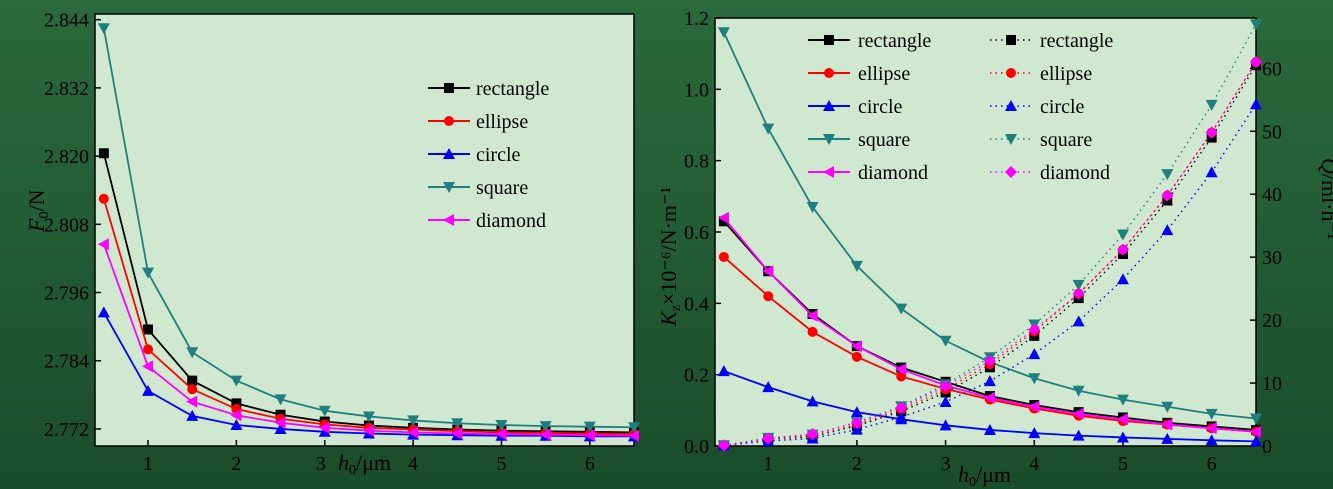 The width and height of the screenshot is (1333, 489). Describe the element at coordinates (38, 211) in the screenshot. I see `chart1-y-label: F0/N` at that location.